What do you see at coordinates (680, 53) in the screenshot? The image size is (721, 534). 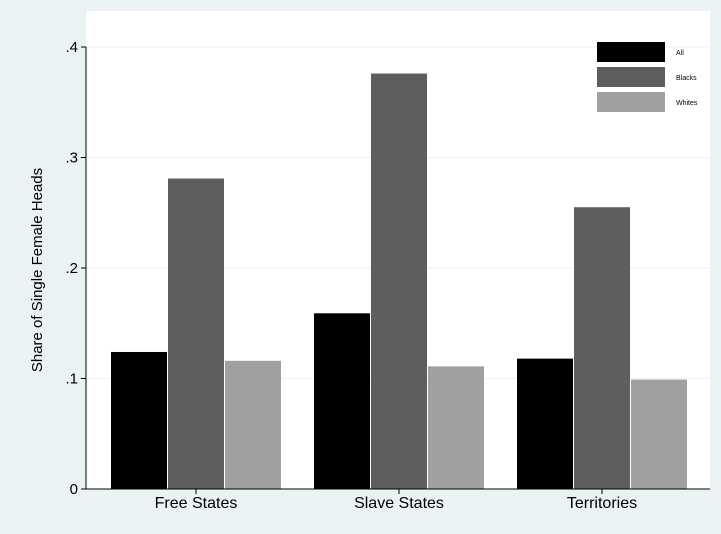 I see `legend-label-all: All` at bounding box center [680, 53].